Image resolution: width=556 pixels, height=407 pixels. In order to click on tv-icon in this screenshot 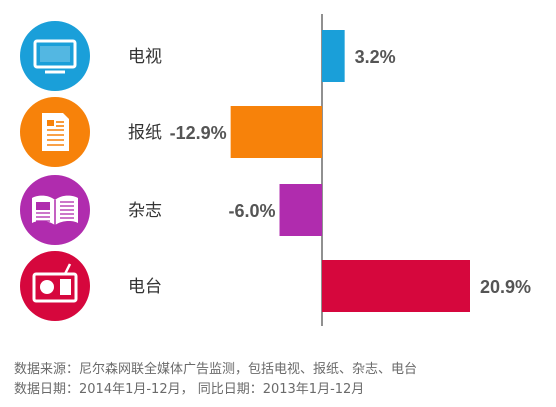, I will do `click(55, 56)`.